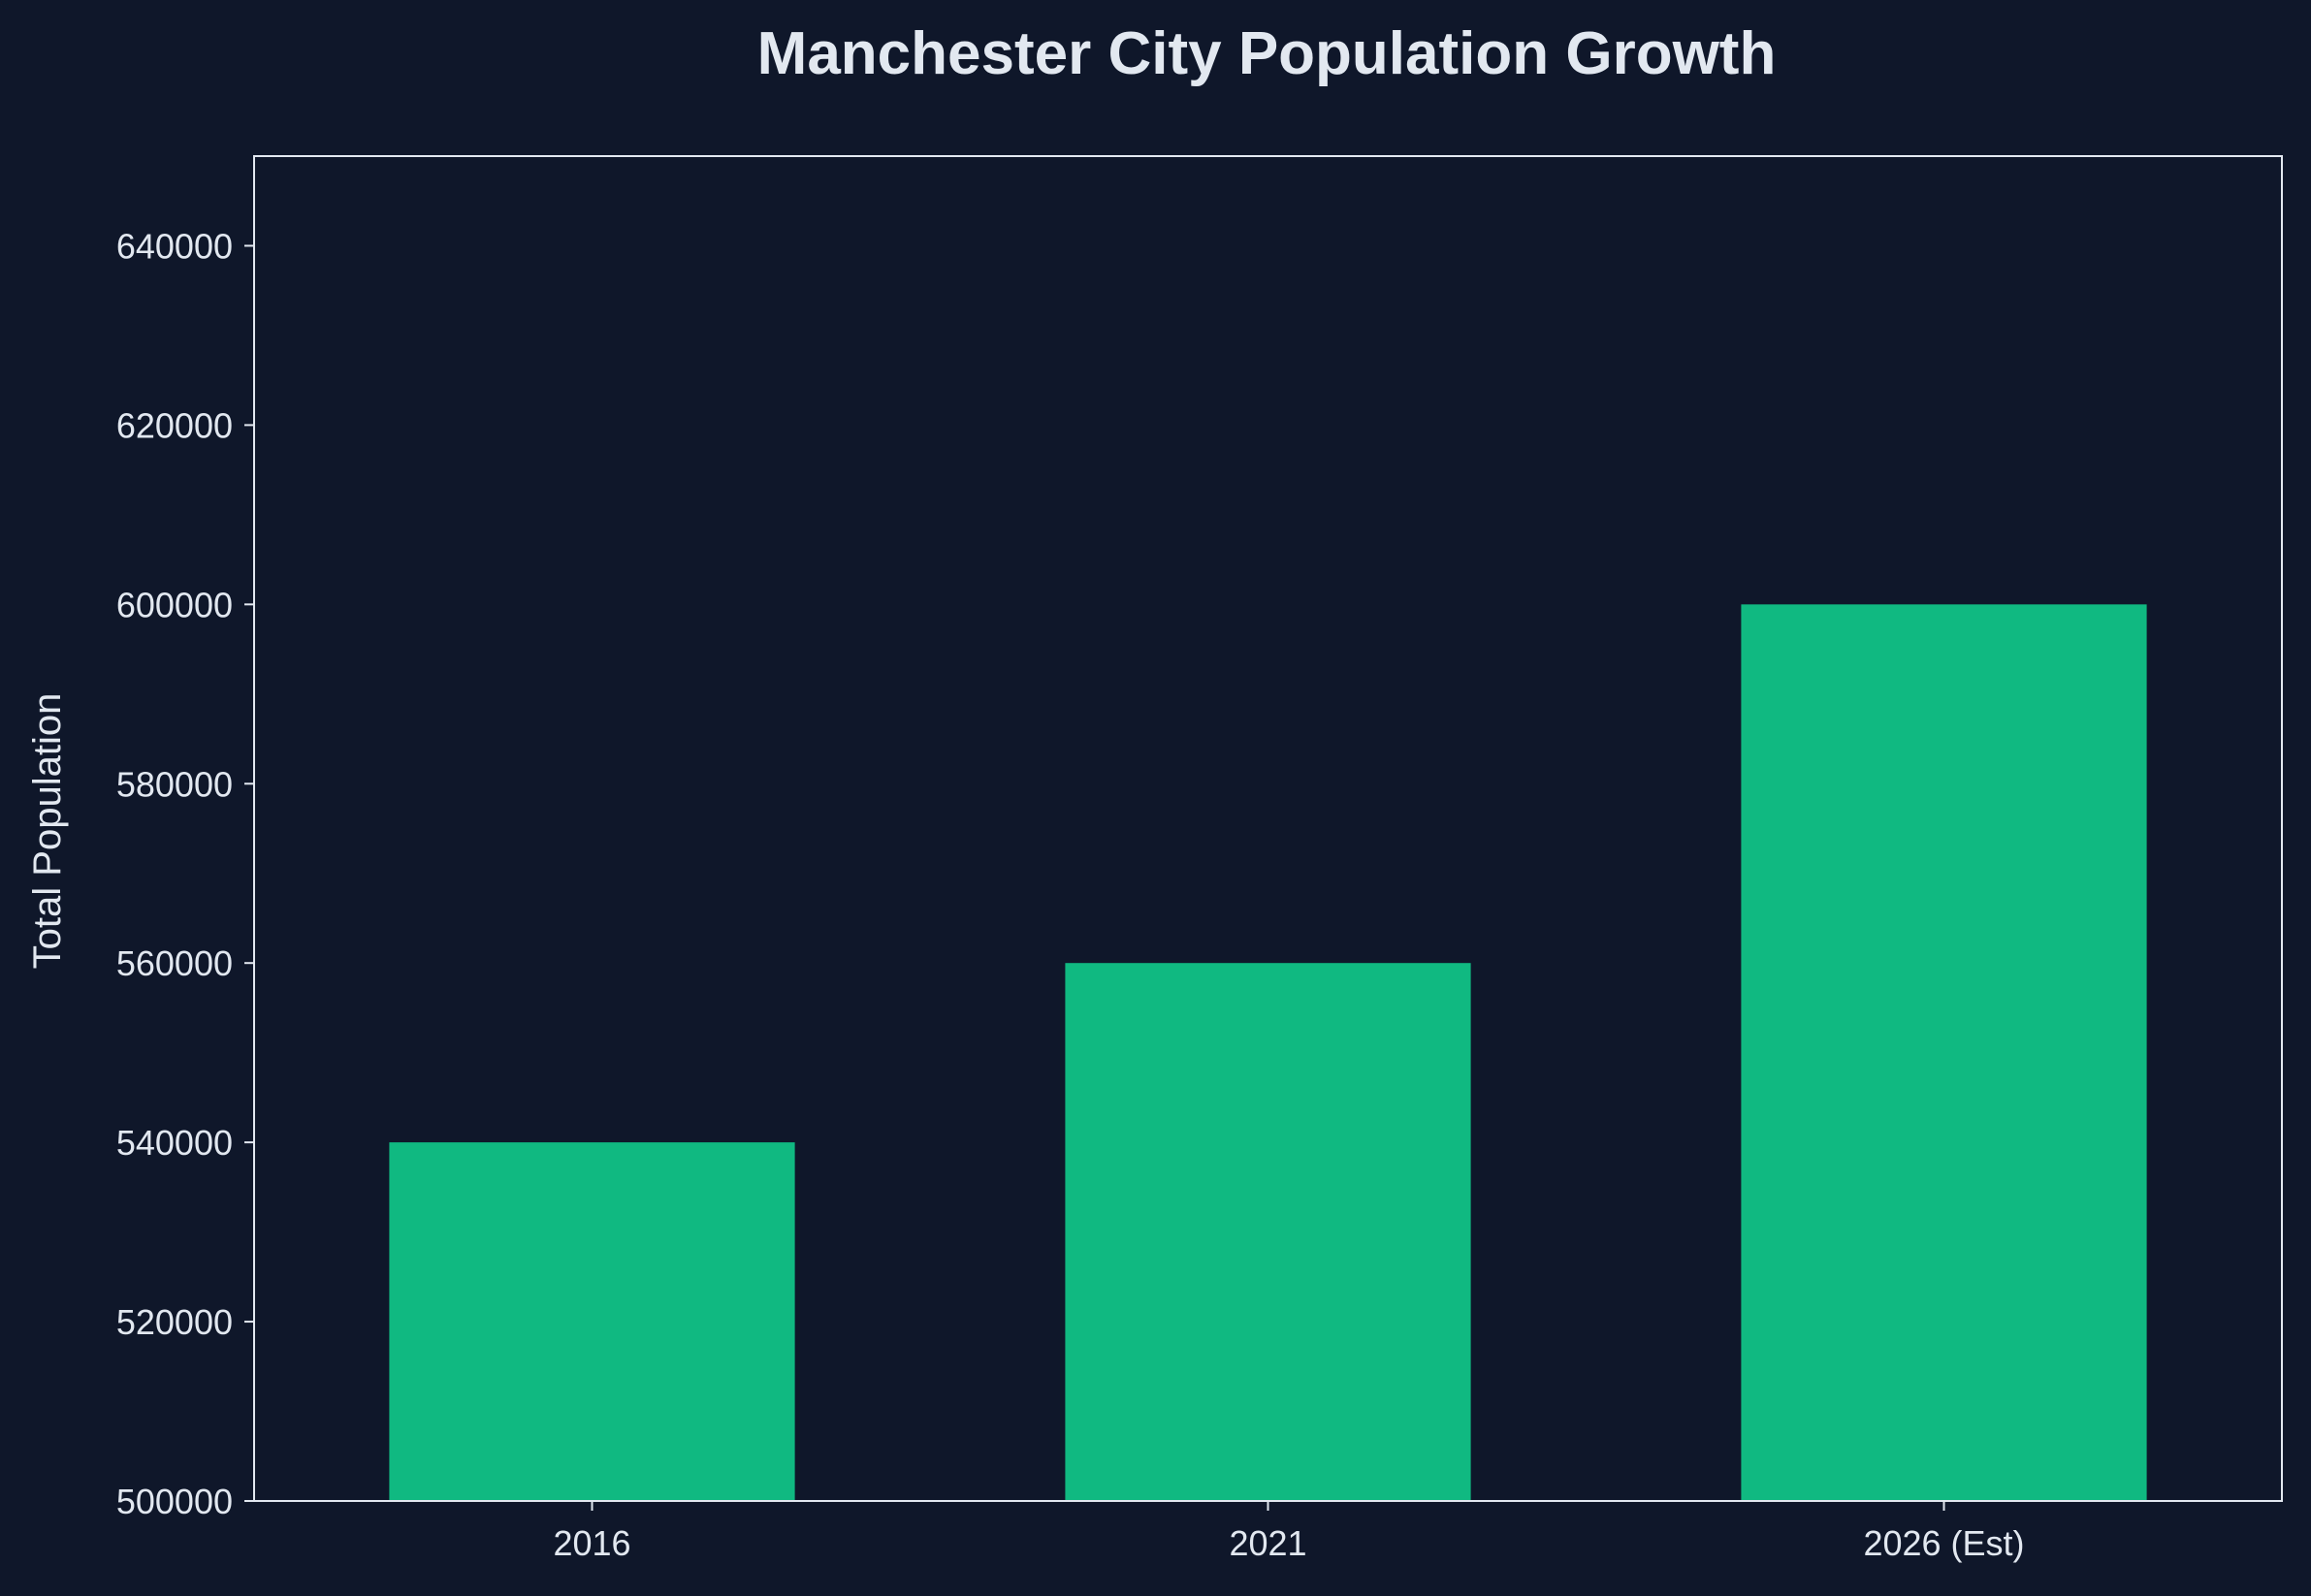 This screenshot has height=1596, width=2311. Describe the element at coordinates (175, 425) in the screenshot. I see `y-tick-label: 620000` at that location.